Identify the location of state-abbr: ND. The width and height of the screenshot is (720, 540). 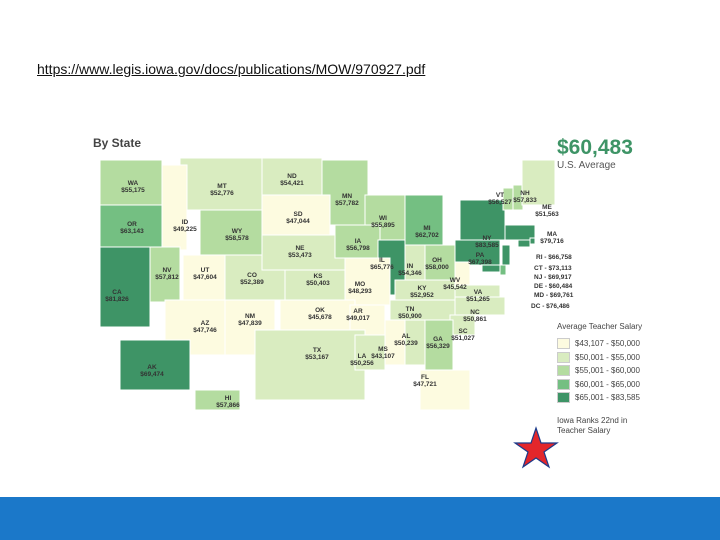
(292, 176).